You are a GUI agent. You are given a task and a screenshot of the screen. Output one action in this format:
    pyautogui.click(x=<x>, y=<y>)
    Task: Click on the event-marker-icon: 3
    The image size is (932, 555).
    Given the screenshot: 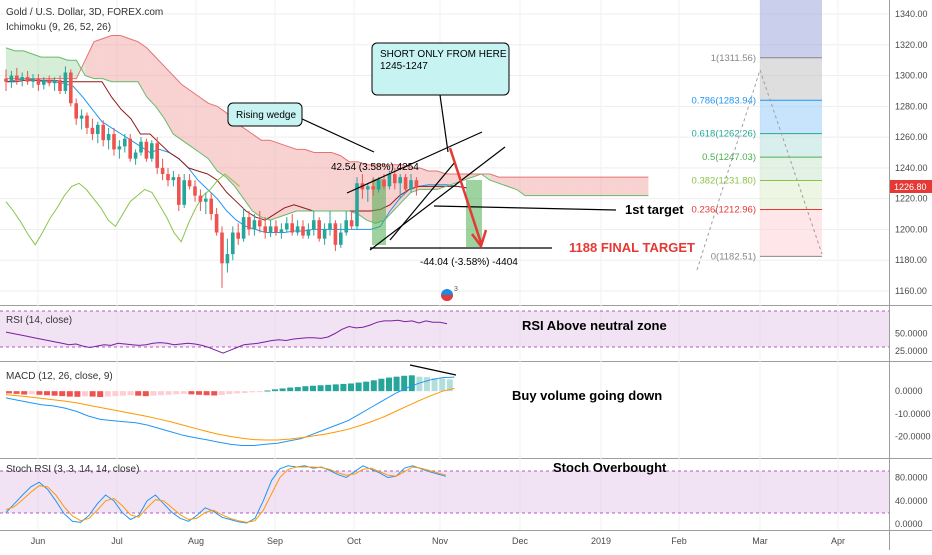 What is the action you would take?
    pyautogui.click(x=449, y=293)
    